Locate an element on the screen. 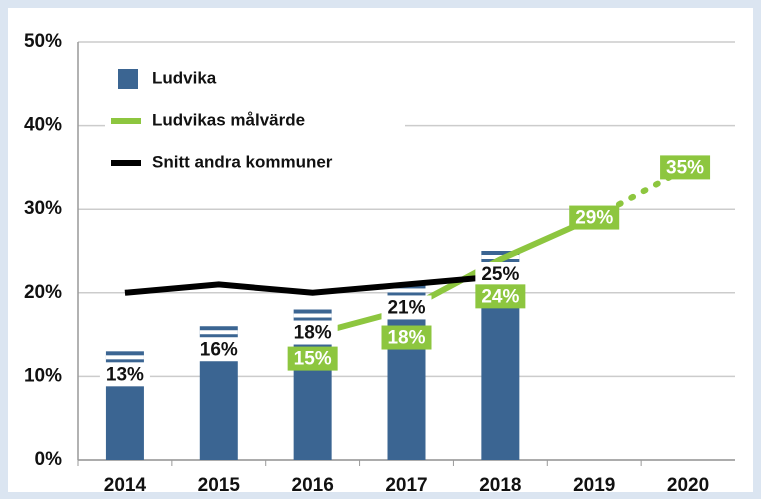 Image resolution: width=761 pixels, height=499 pixels. value-label: 24% is located at coordinates (500, 296).